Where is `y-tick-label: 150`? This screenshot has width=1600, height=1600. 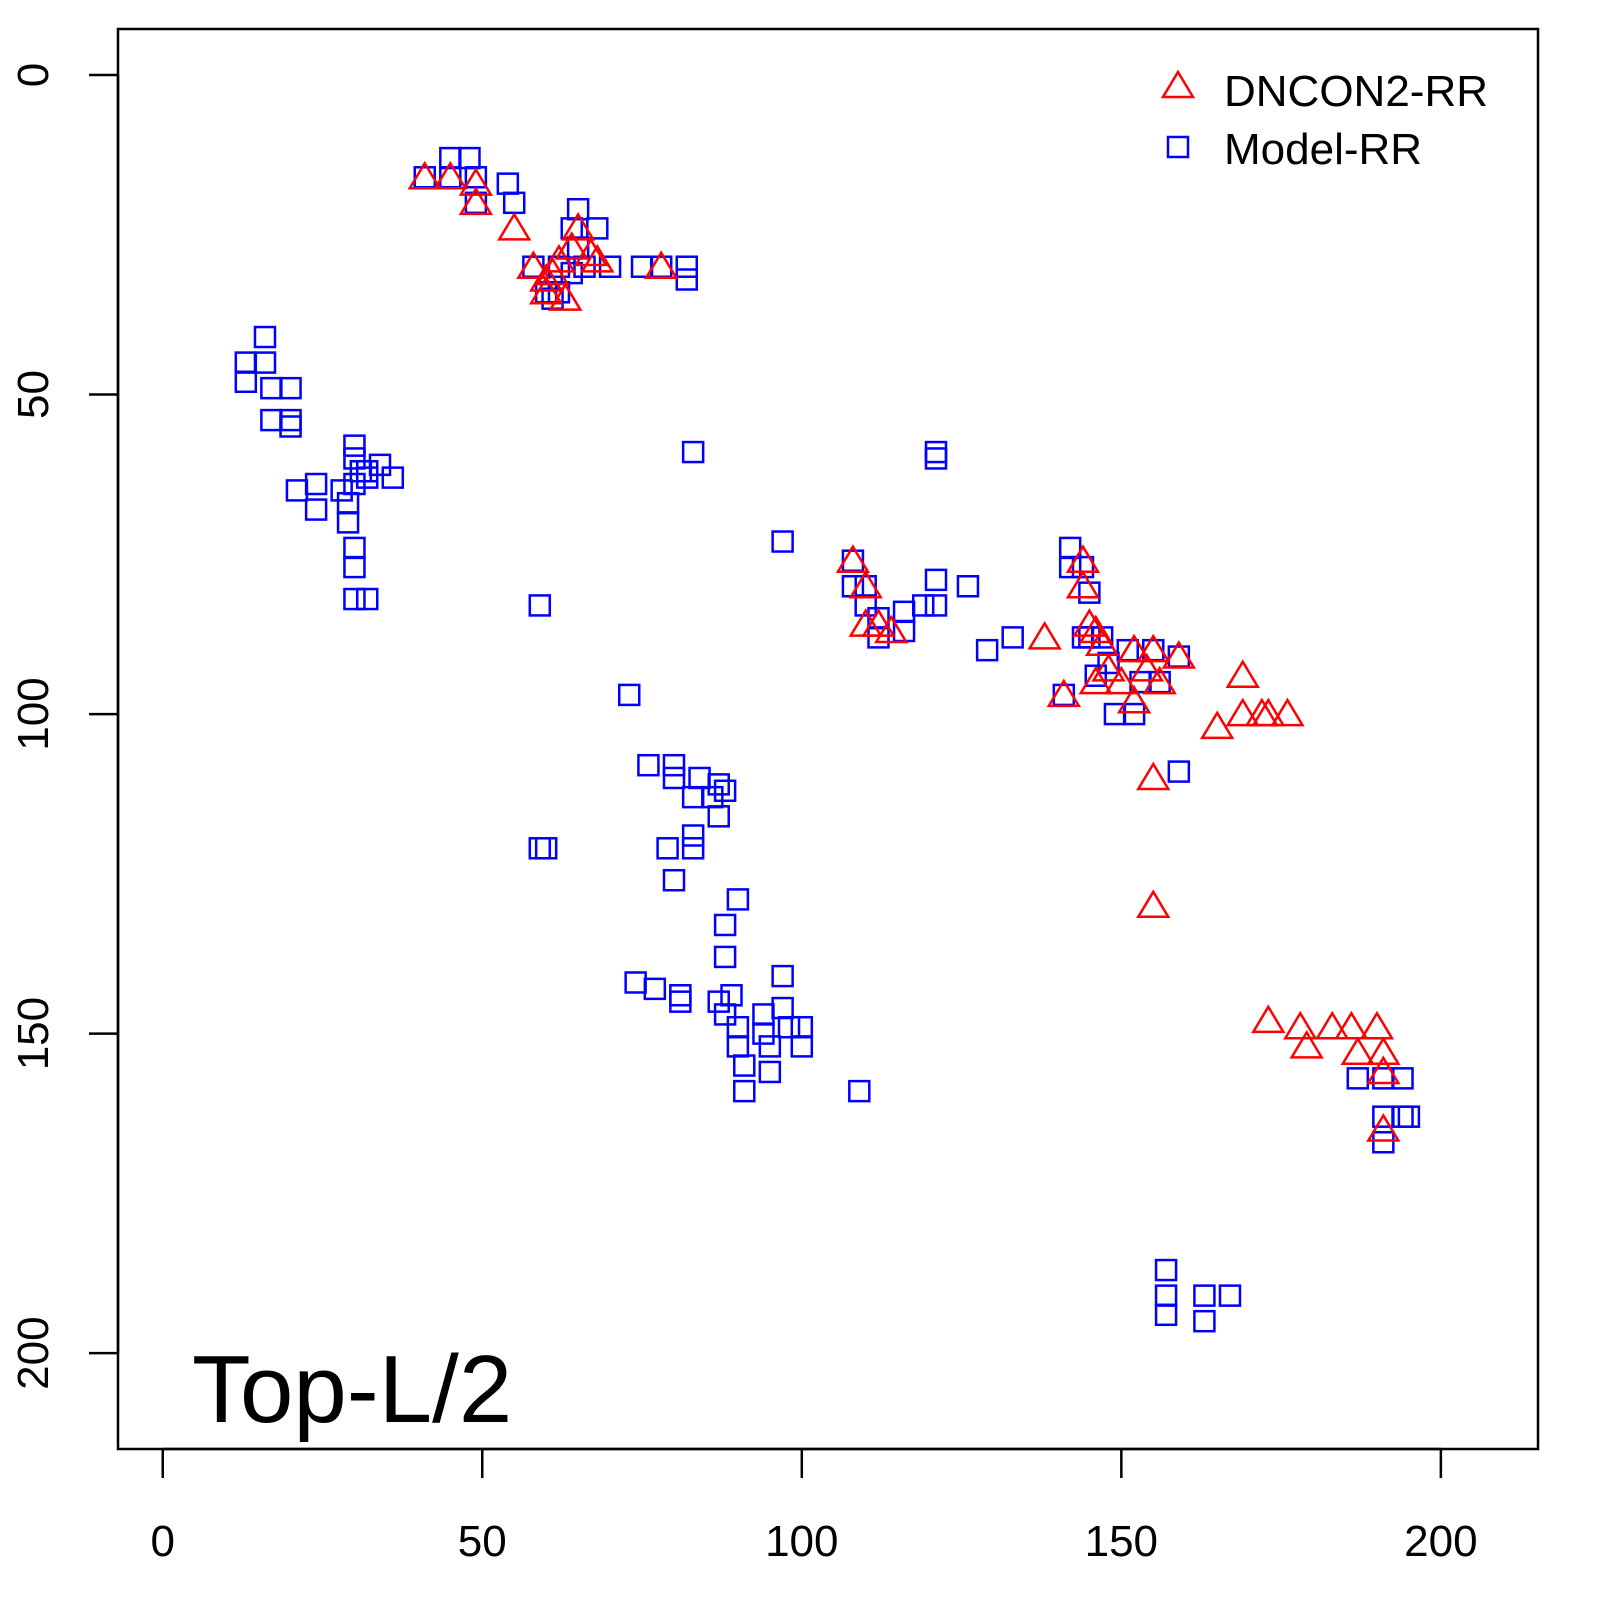
y-tick-label: 150 is located at coordinates (33, 1033).